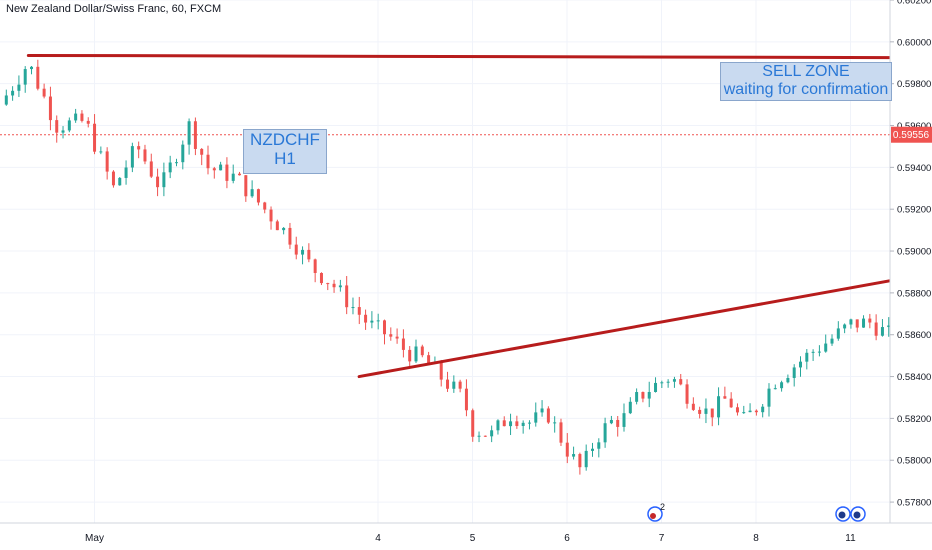 Image resolution: width=932 pixels, height=550 pixels. I want to click on y-tick-label: 0.59000, so click(914, 252).